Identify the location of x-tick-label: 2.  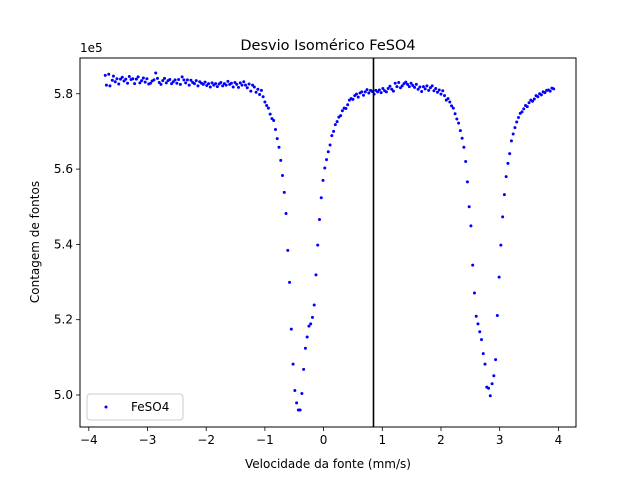
(441, 440).